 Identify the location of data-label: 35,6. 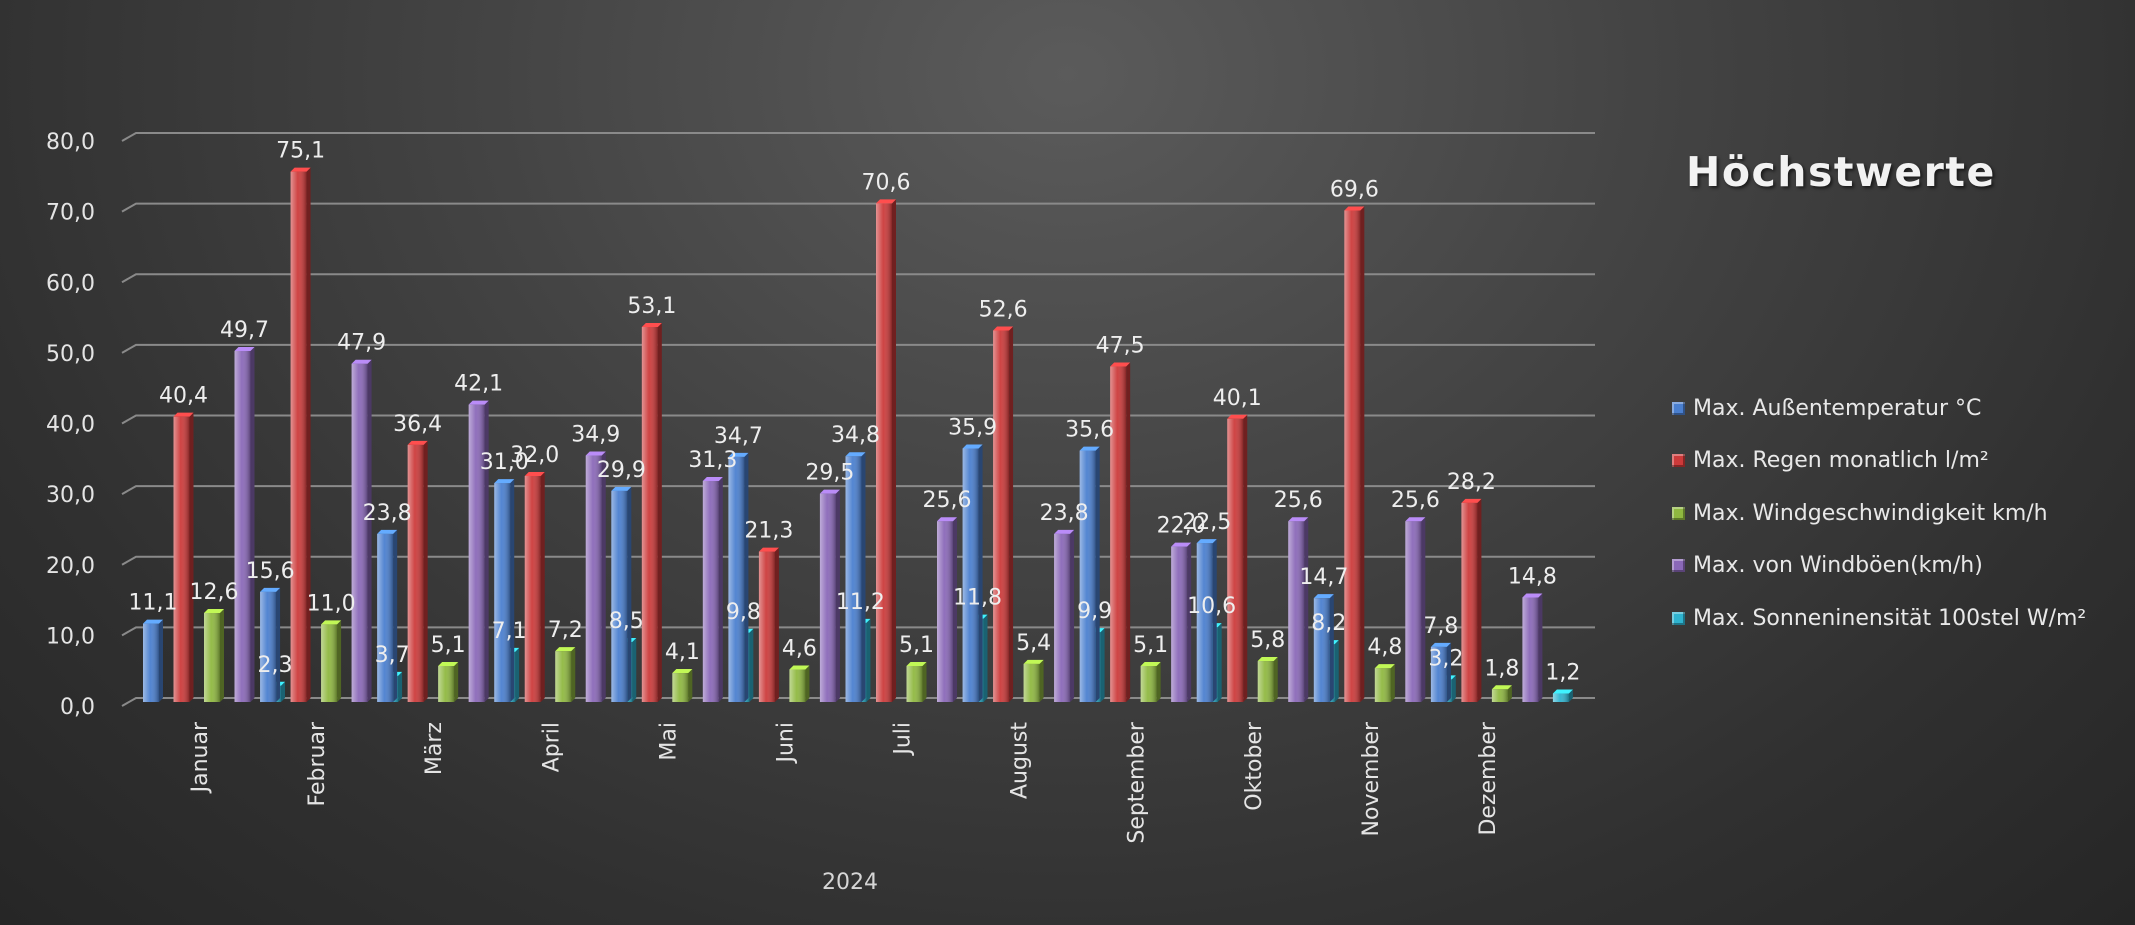
(1089, 430).